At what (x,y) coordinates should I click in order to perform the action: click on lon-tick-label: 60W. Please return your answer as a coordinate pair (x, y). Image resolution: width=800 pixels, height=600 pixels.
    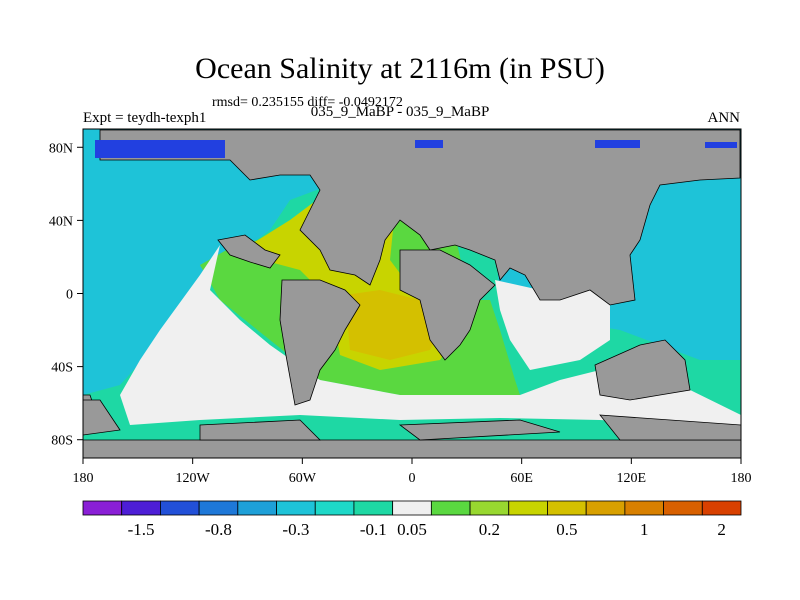
    Looking at the image, I should click on (303, 478).